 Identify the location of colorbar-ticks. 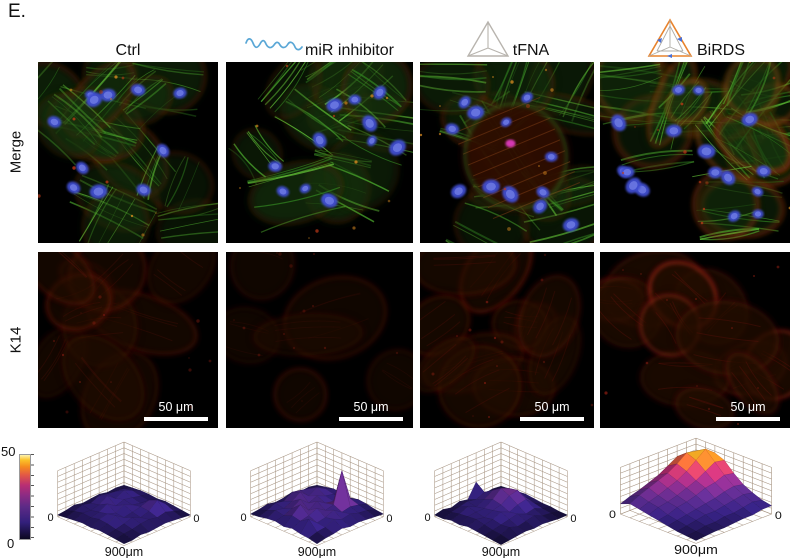
(32, 496).